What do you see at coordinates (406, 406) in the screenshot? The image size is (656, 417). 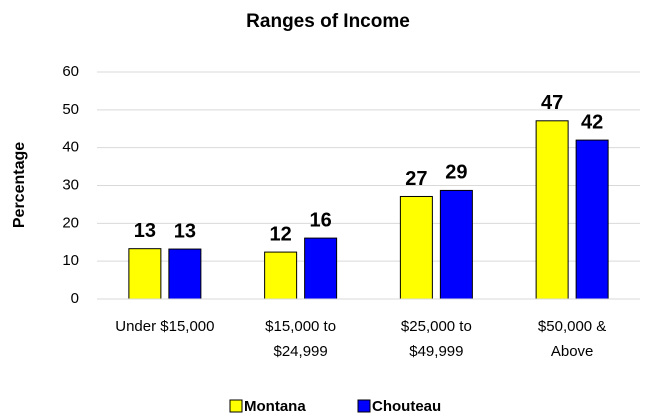 I see `legend-label: Chouteau` at bounding box center [406, 406].